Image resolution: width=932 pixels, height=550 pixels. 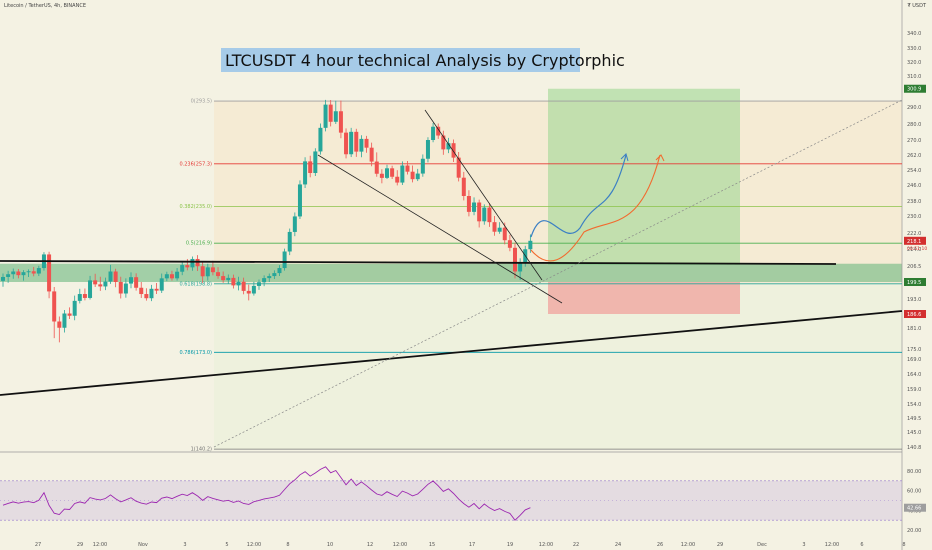 What do you see at coordinates (914, 108) in the screenshot?
I see `price-tick-label: 290.0` at bounding box center [914, 108].